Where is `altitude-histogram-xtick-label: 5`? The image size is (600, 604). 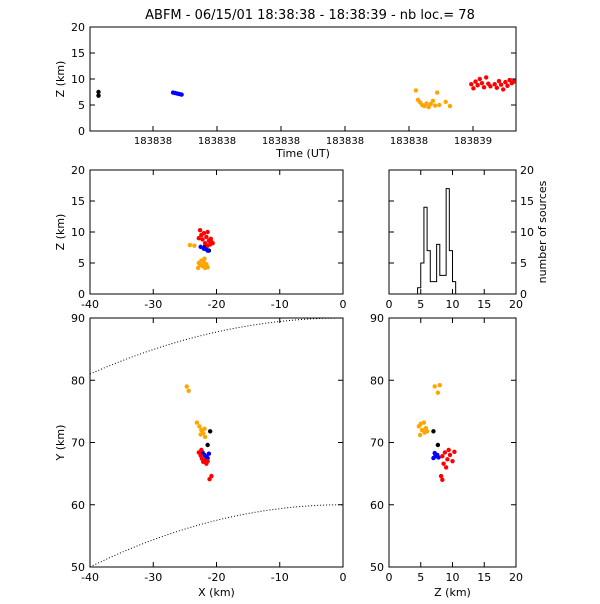
altitude-histogram-xtick-label: 5 is located at coordinates (420, 304).